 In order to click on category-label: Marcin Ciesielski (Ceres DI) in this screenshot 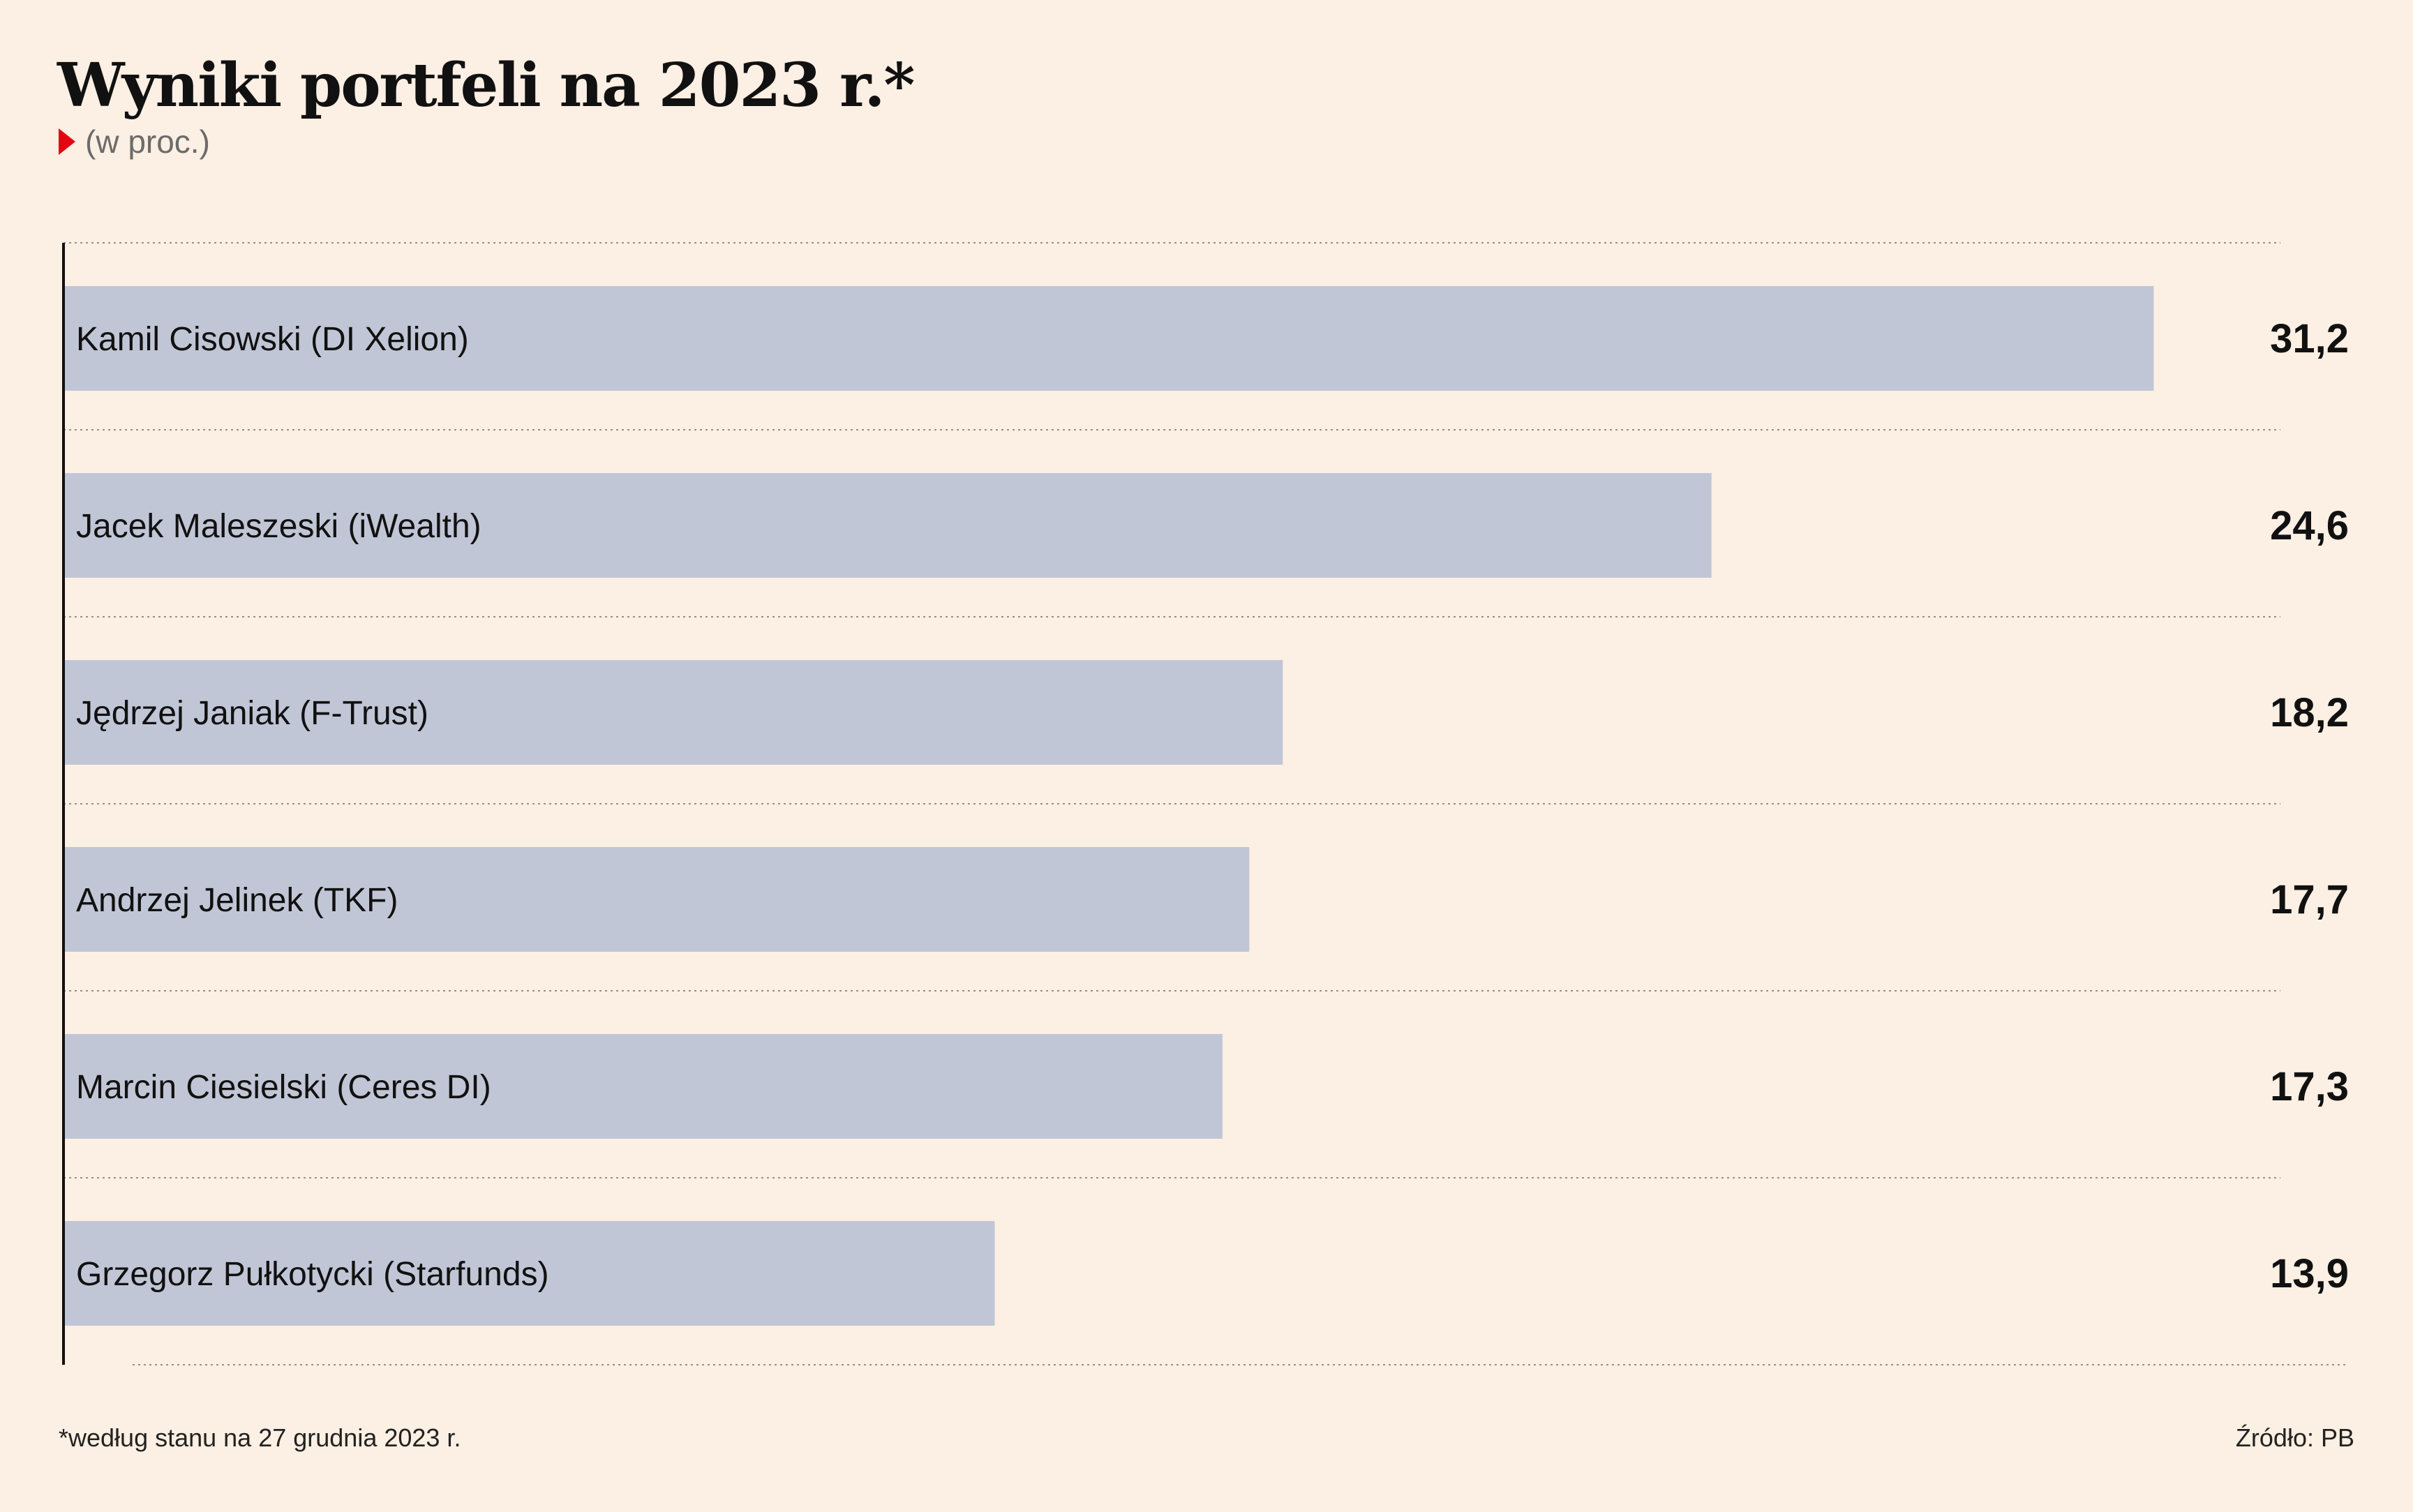, I will do `click(283, 1087)`.